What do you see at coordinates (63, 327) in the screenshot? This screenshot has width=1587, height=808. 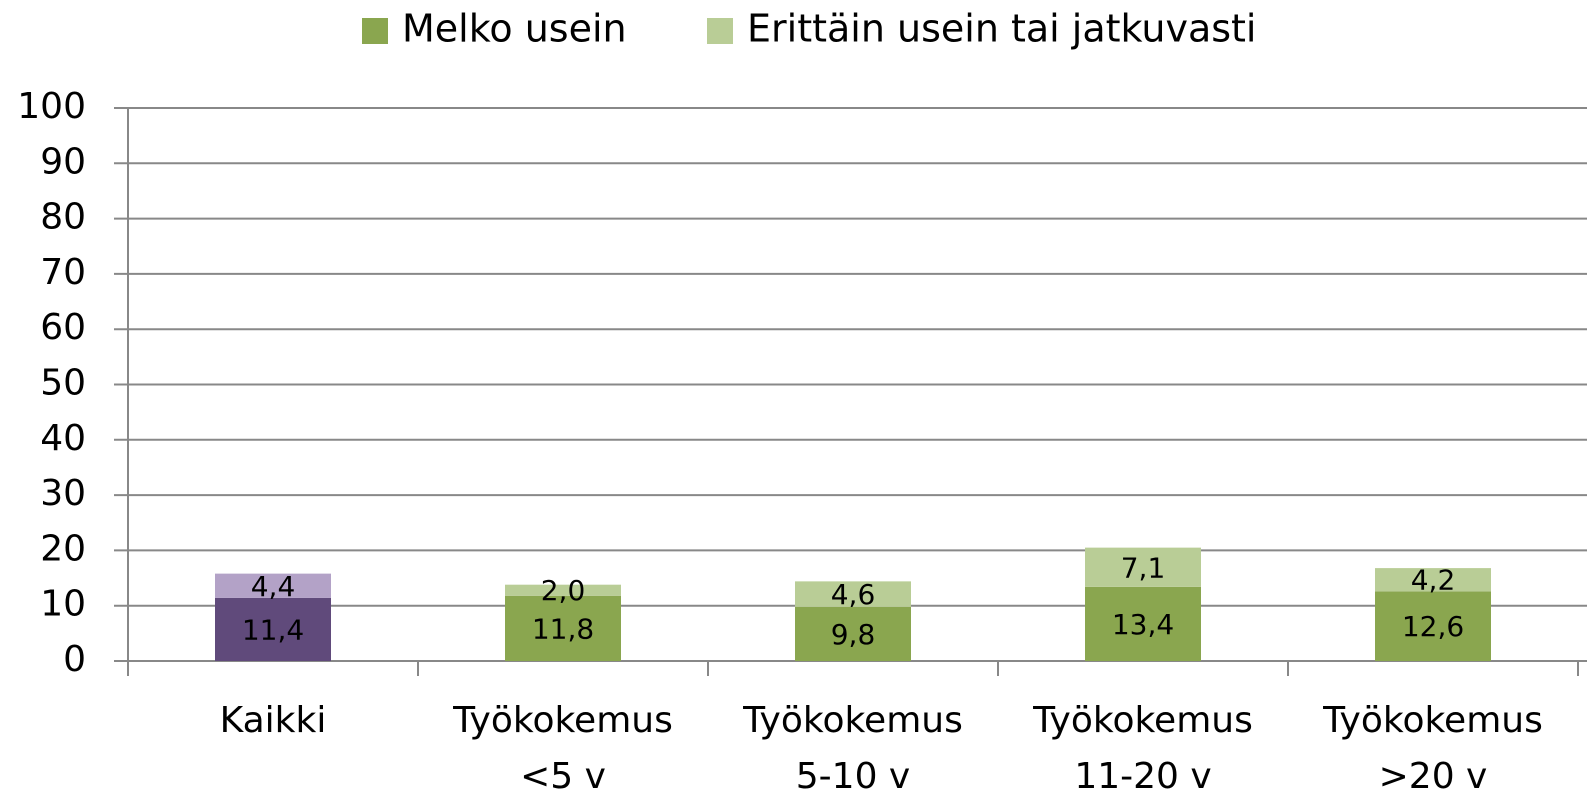 I see `y-tick-label: 60` at bounding box center [63, 327].